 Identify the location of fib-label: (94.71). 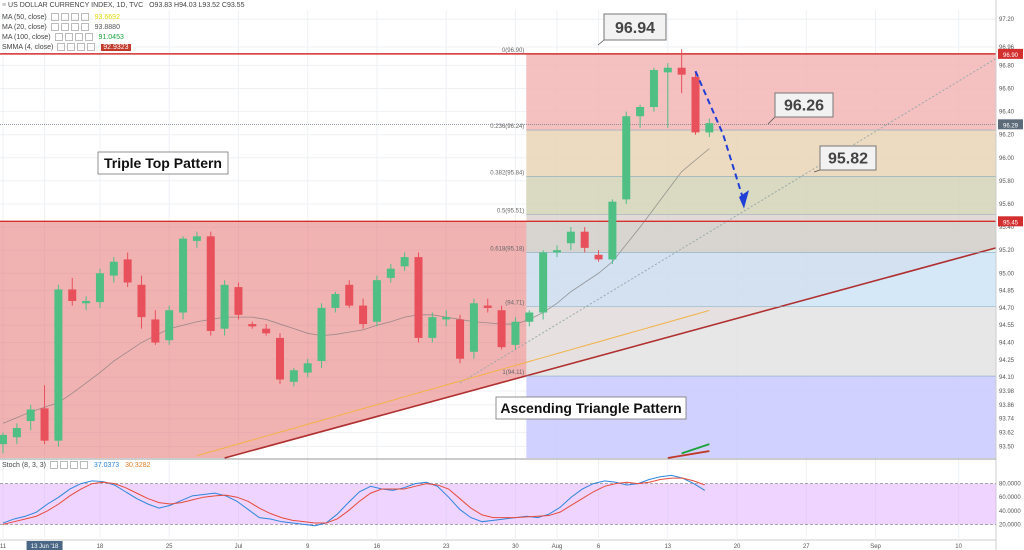
(514, 304).